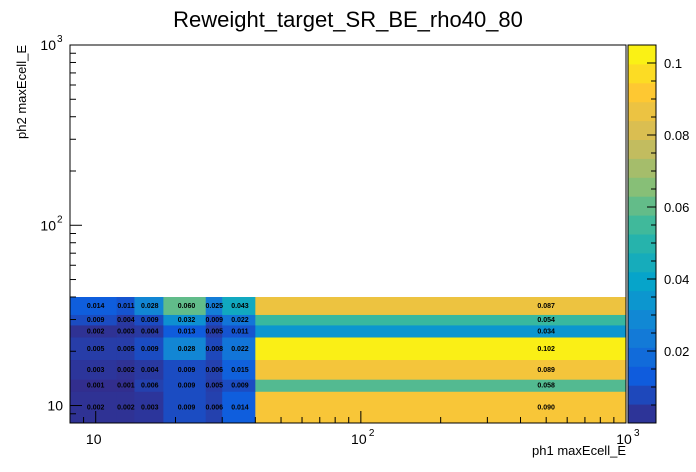  What do you see at coordinates (676, 279) in the screenshot?
I see `palette-tick-label: 0.04` at bounding box center [676, 279].